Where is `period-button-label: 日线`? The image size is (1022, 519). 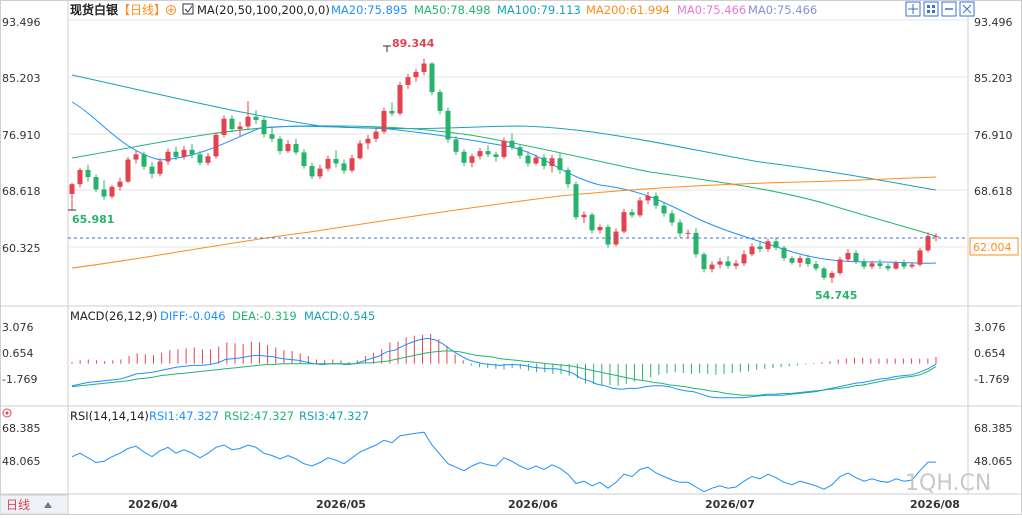 period-button-label: 日线 is located at coordinates (18, 505).